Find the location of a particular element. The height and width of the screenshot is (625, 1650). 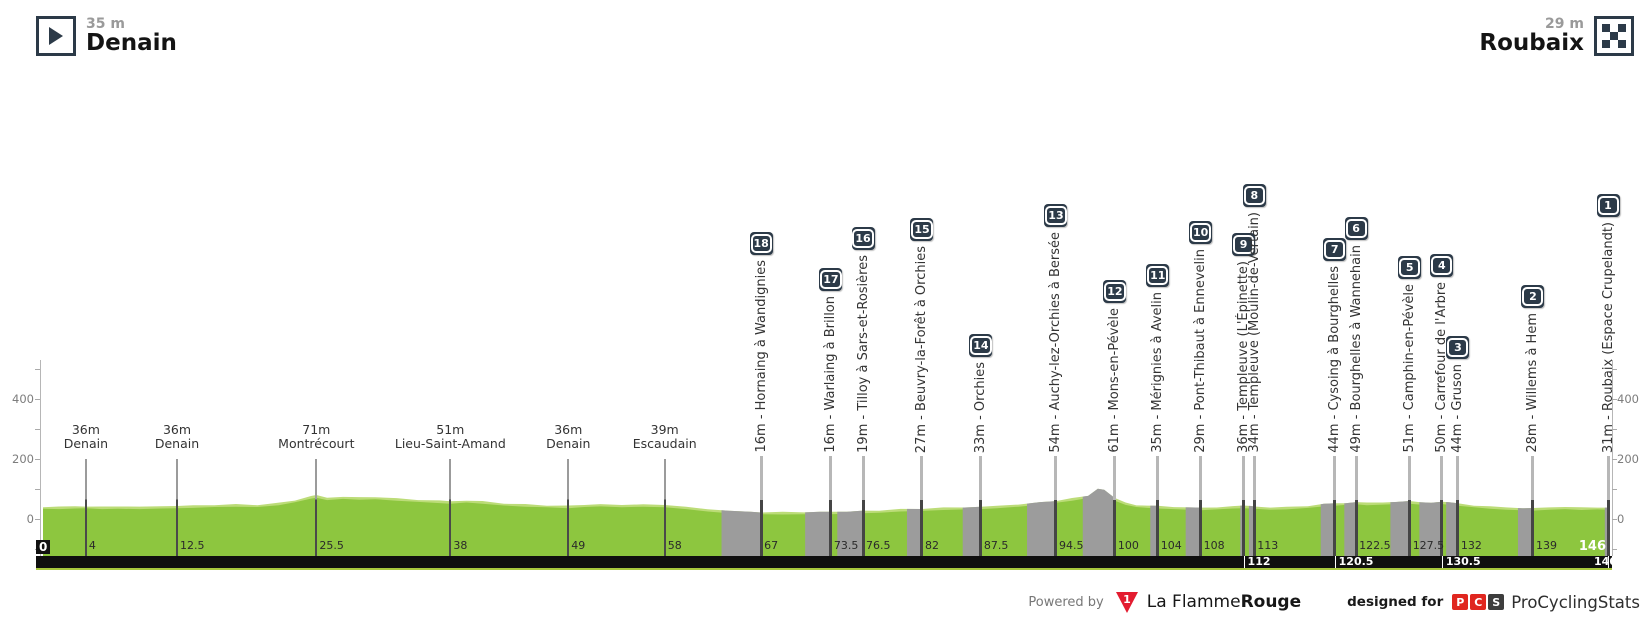

pcs-letter-c: C is located at coordinates (1478, 602).